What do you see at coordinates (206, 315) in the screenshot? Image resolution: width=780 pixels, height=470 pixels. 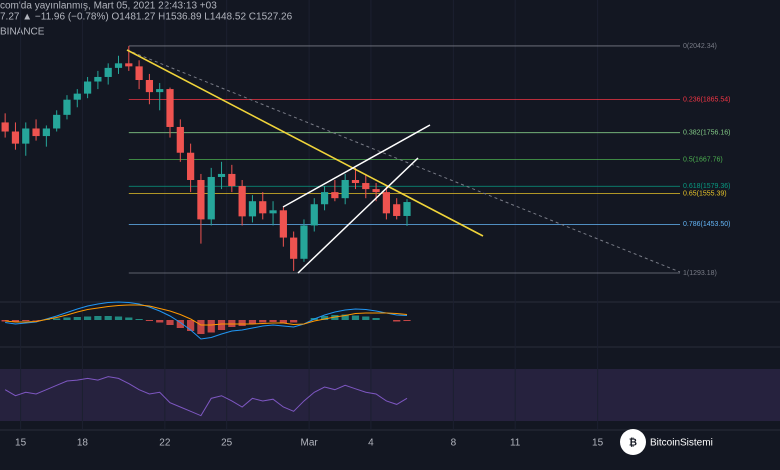 I see `signal-line` at bounding box center [206, 315].